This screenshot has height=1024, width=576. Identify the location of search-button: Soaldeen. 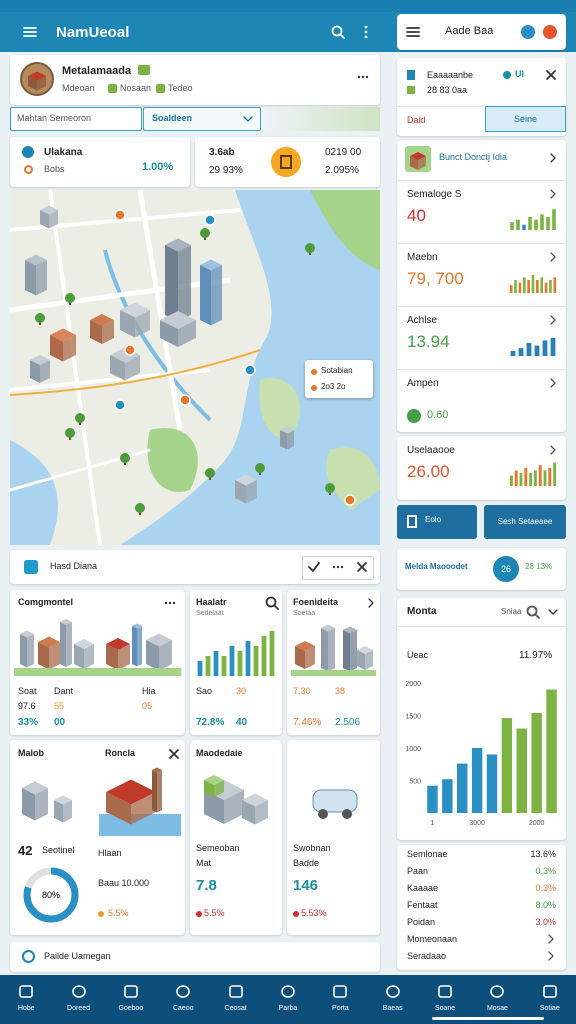
(202, 119).